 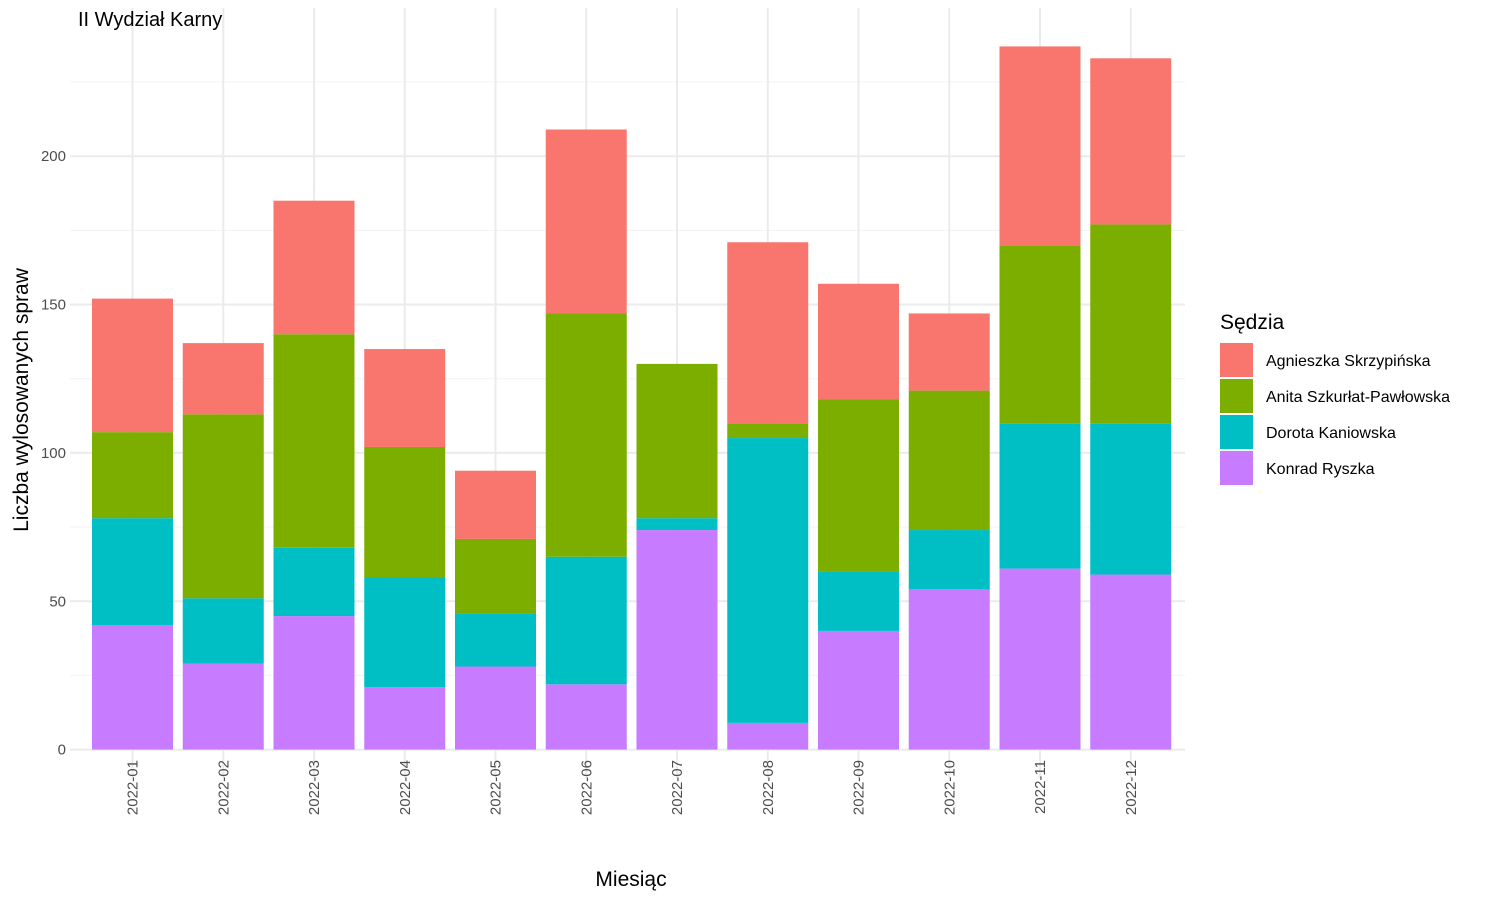 What do you see at coordinates (405, 787) in the screenshot?
I see `x-tick-label: 2022-04` at bounding box center [405, 787].